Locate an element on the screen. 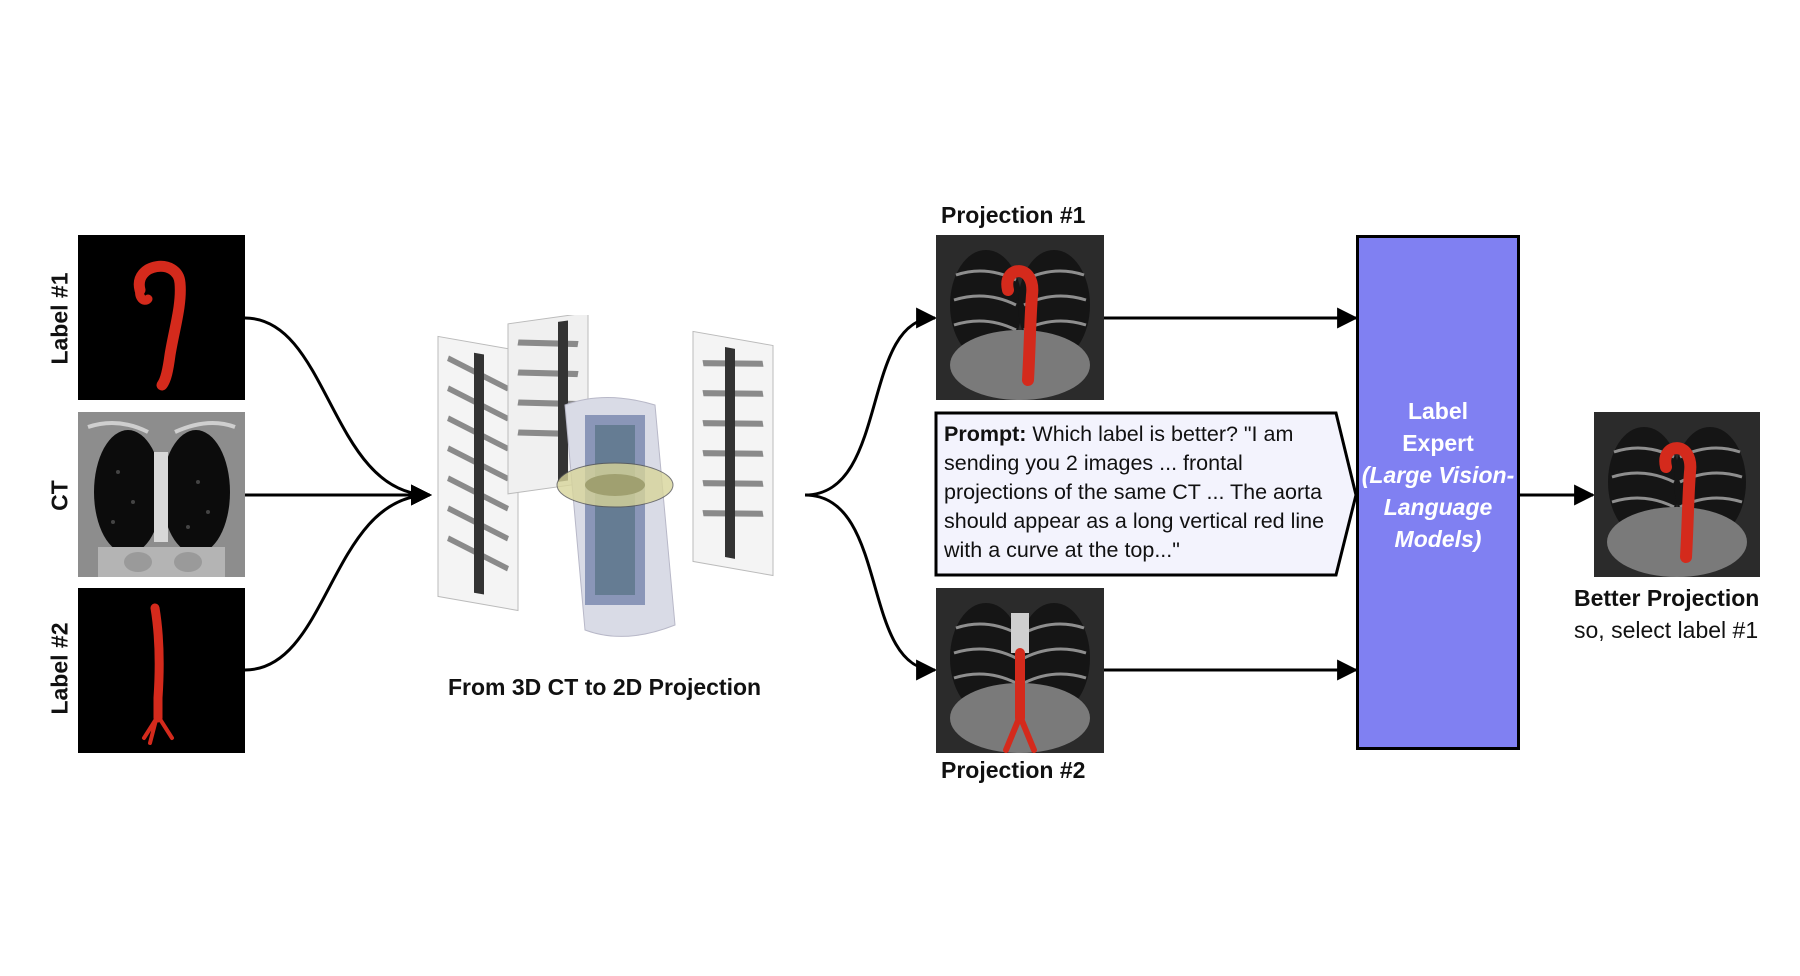 This screenshot has height=976, width=1800. label-expert-box is located at coordinates (1438, 492).